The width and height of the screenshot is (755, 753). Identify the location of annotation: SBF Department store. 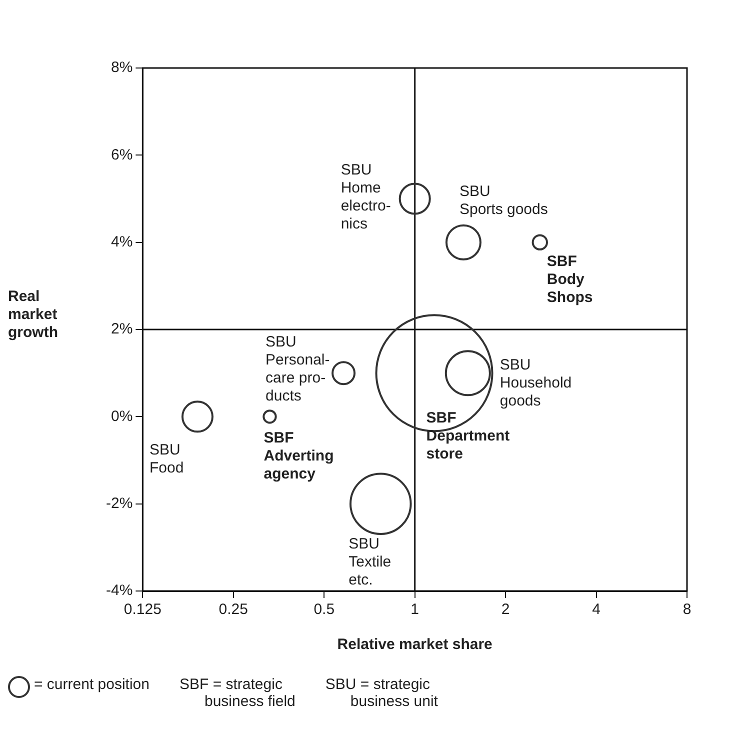
(468, 436).